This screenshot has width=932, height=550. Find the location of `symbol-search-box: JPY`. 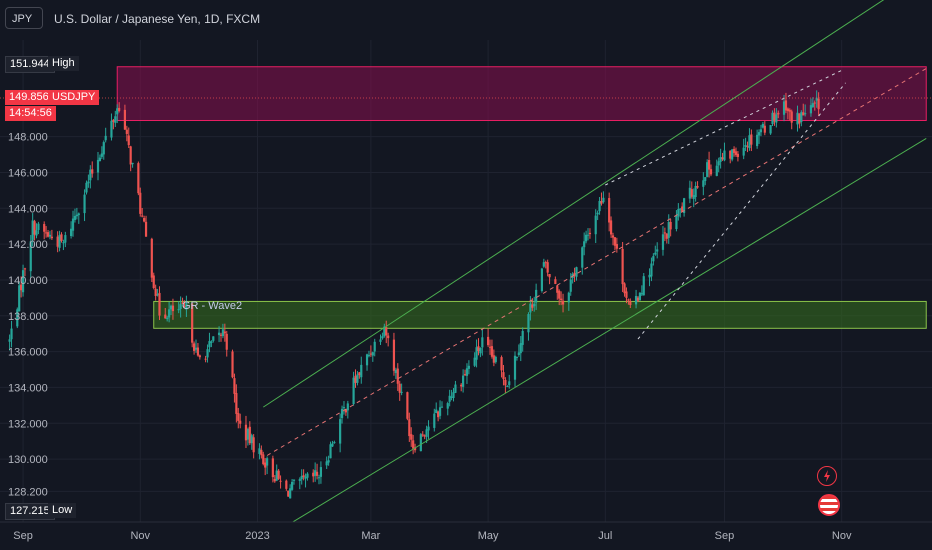

symbol-search-box: JPY is located at coordinates (24, 18).